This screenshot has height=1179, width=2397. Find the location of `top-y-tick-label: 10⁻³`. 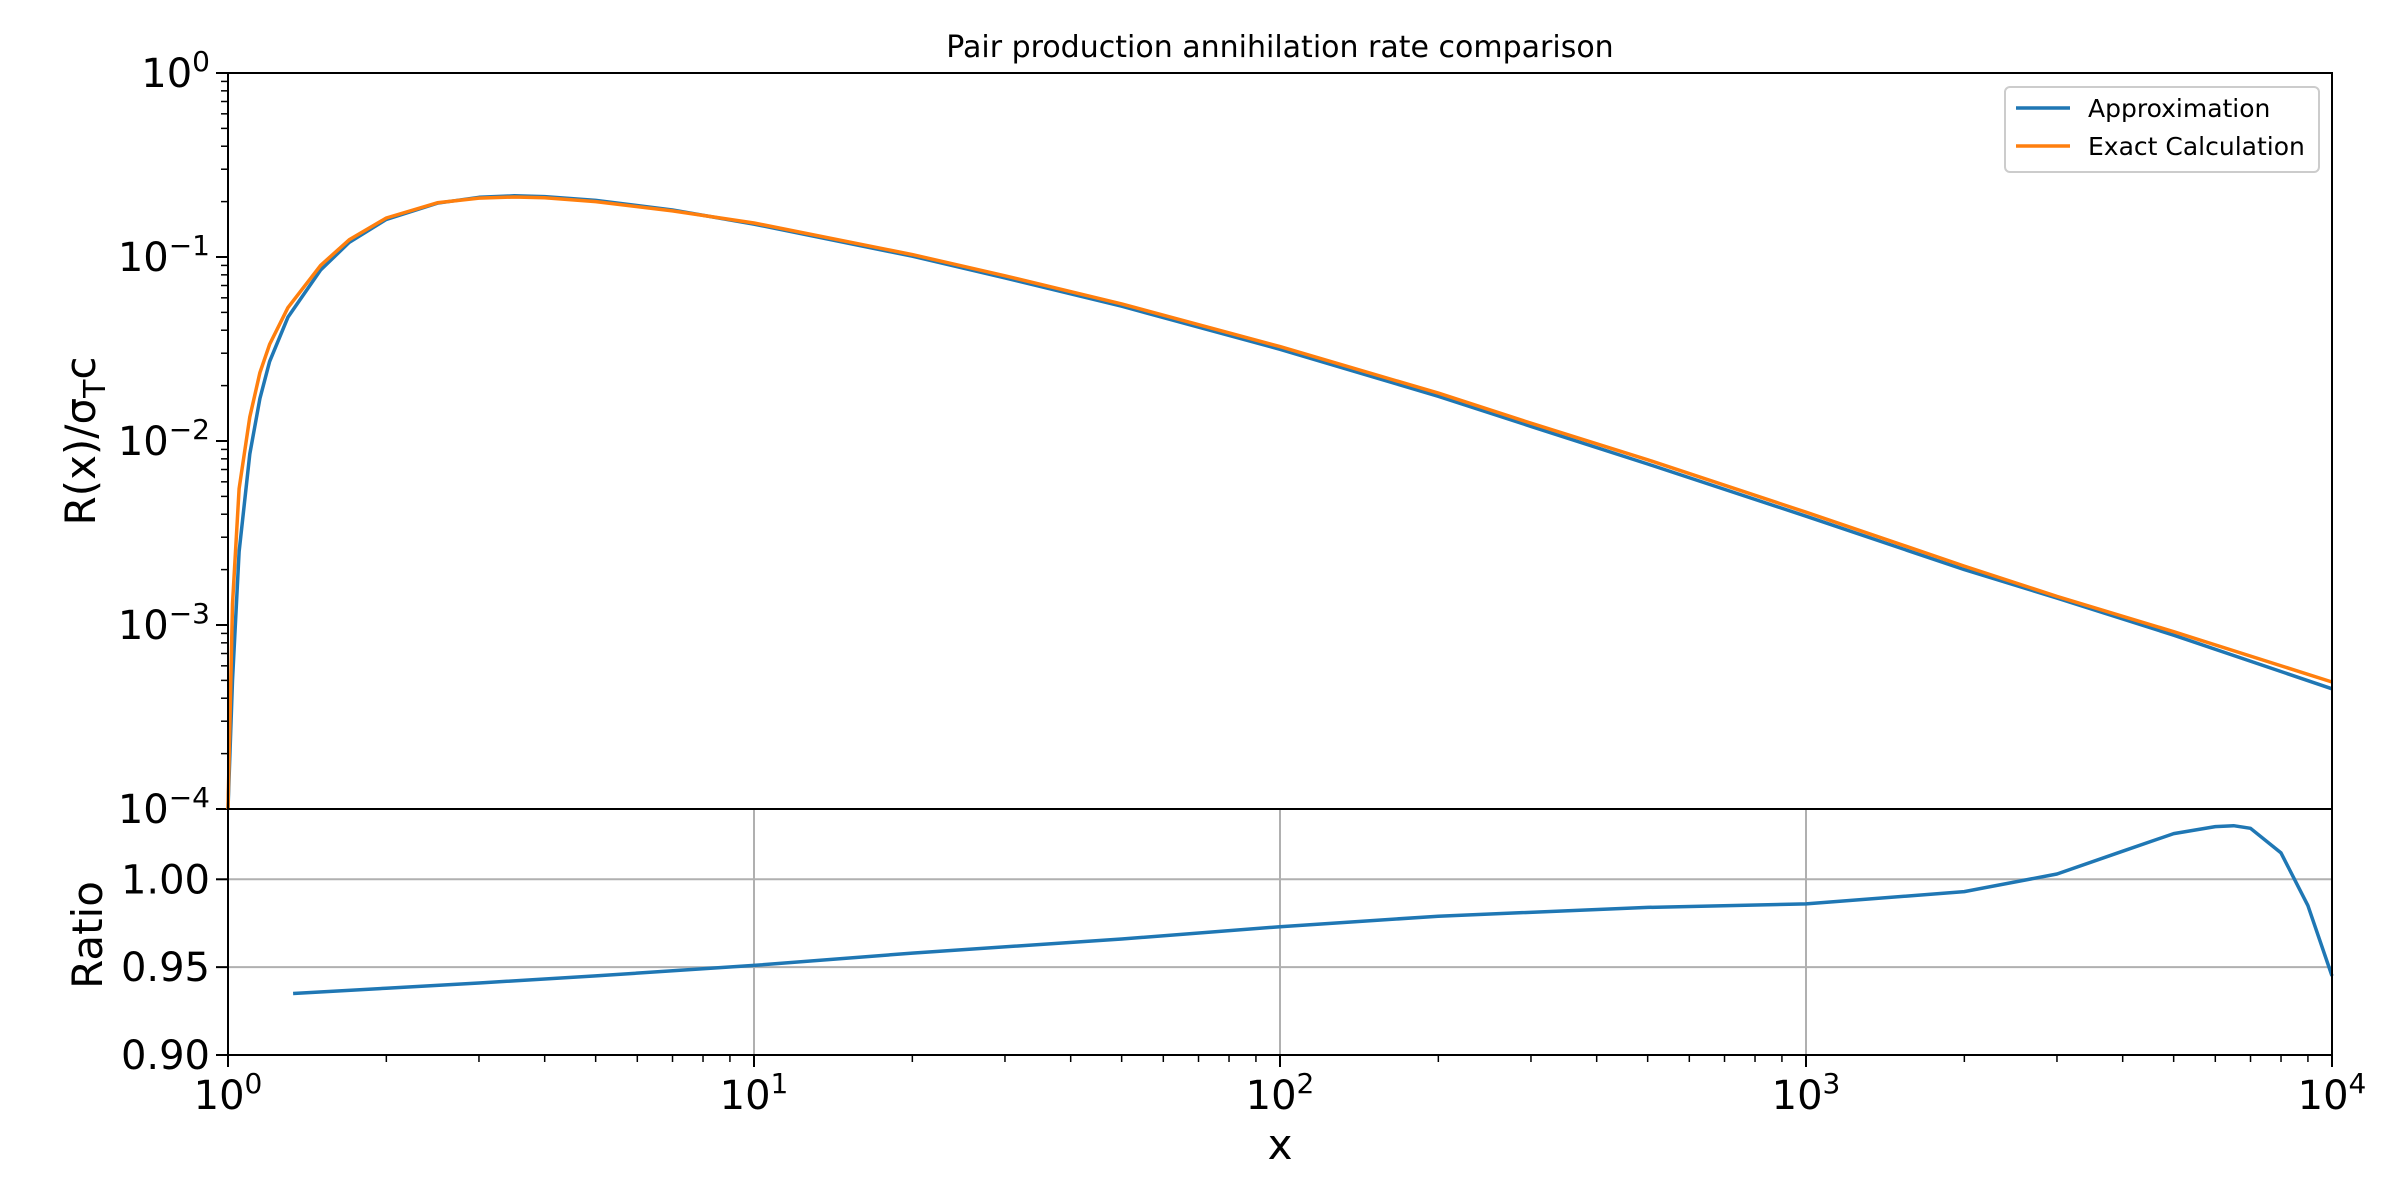

top-y-tick-label: 10⁻³ is located at coordinates (164, 623).